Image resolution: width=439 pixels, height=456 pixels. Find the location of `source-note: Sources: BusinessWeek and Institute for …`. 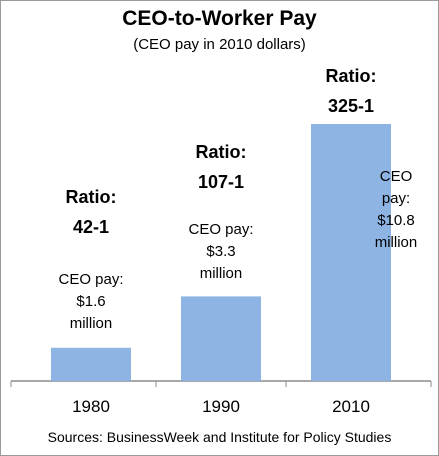

source-note: Sources: BusinessWeek and Institute for … is located at coordinates (219, 437).